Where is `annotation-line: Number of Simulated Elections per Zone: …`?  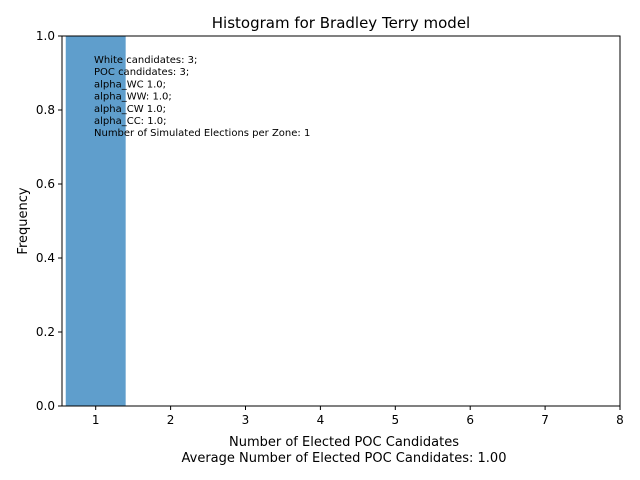
annotation-line: Number of Simulated Elections per Zone: … is located at coordinates (202, 133).